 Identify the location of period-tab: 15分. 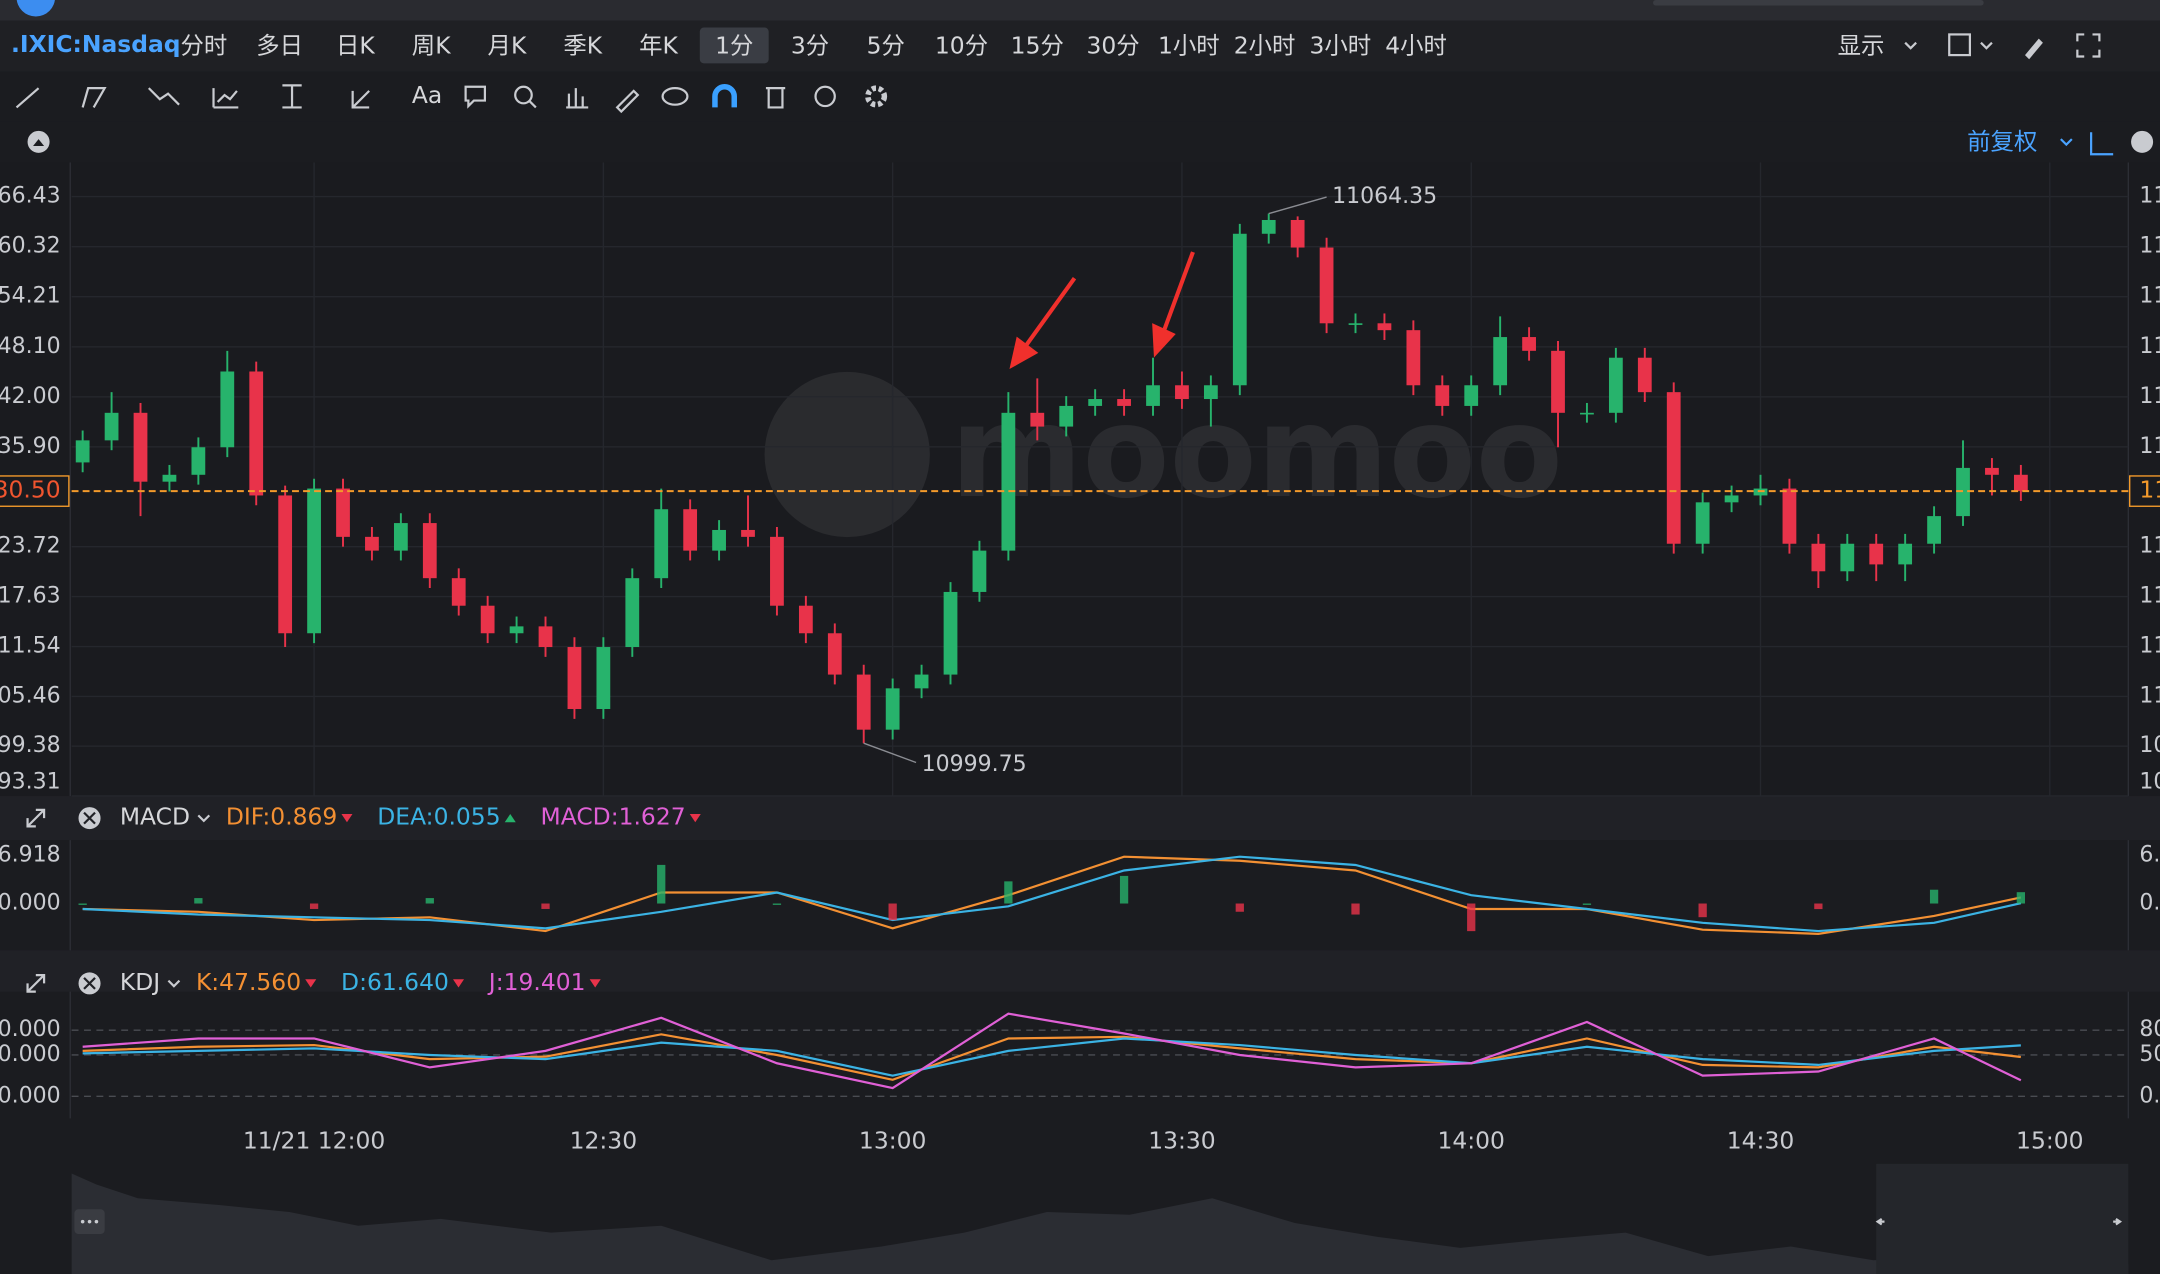
(1037, 45).